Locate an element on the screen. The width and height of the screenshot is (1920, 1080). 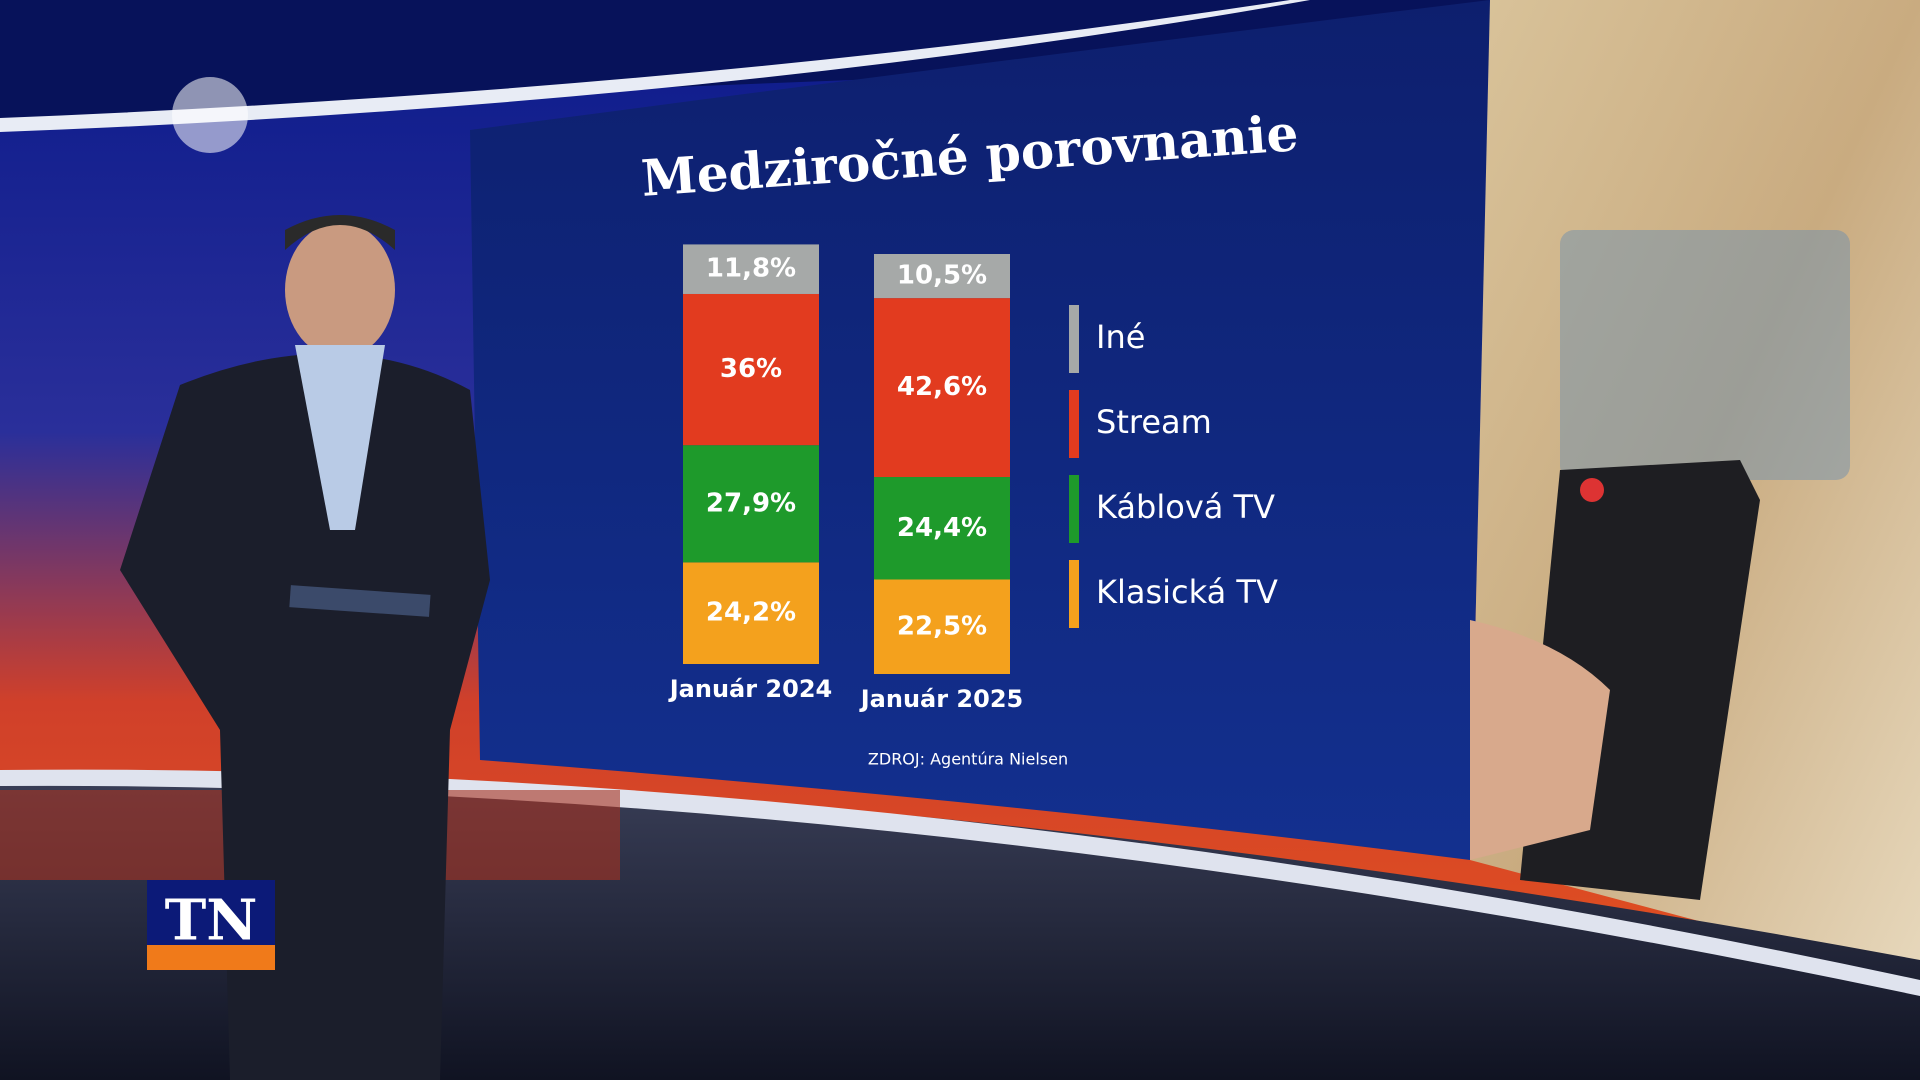
logo-text: TN is located at coordinates (211, 921).